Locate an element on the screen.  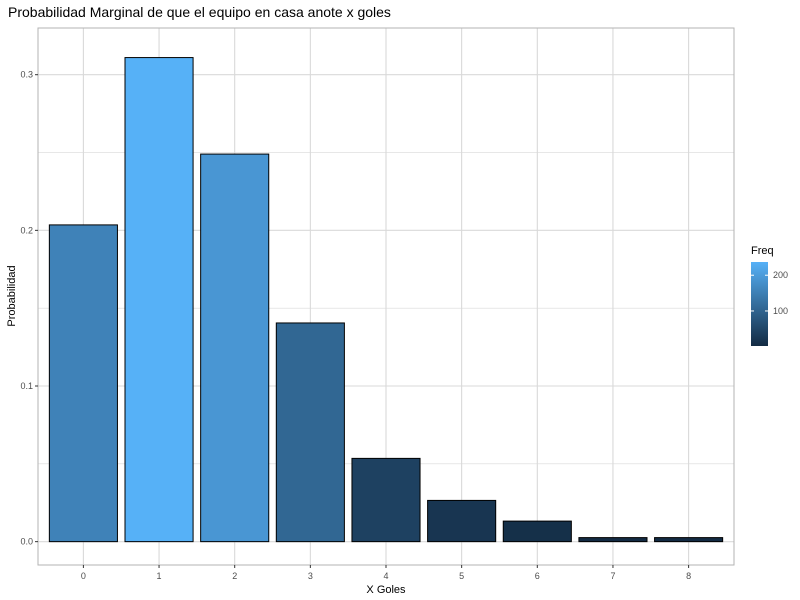
x-axis-ticks: 0 1 2 3 4 5 6 7 8 is located at coordinates (386, 573).